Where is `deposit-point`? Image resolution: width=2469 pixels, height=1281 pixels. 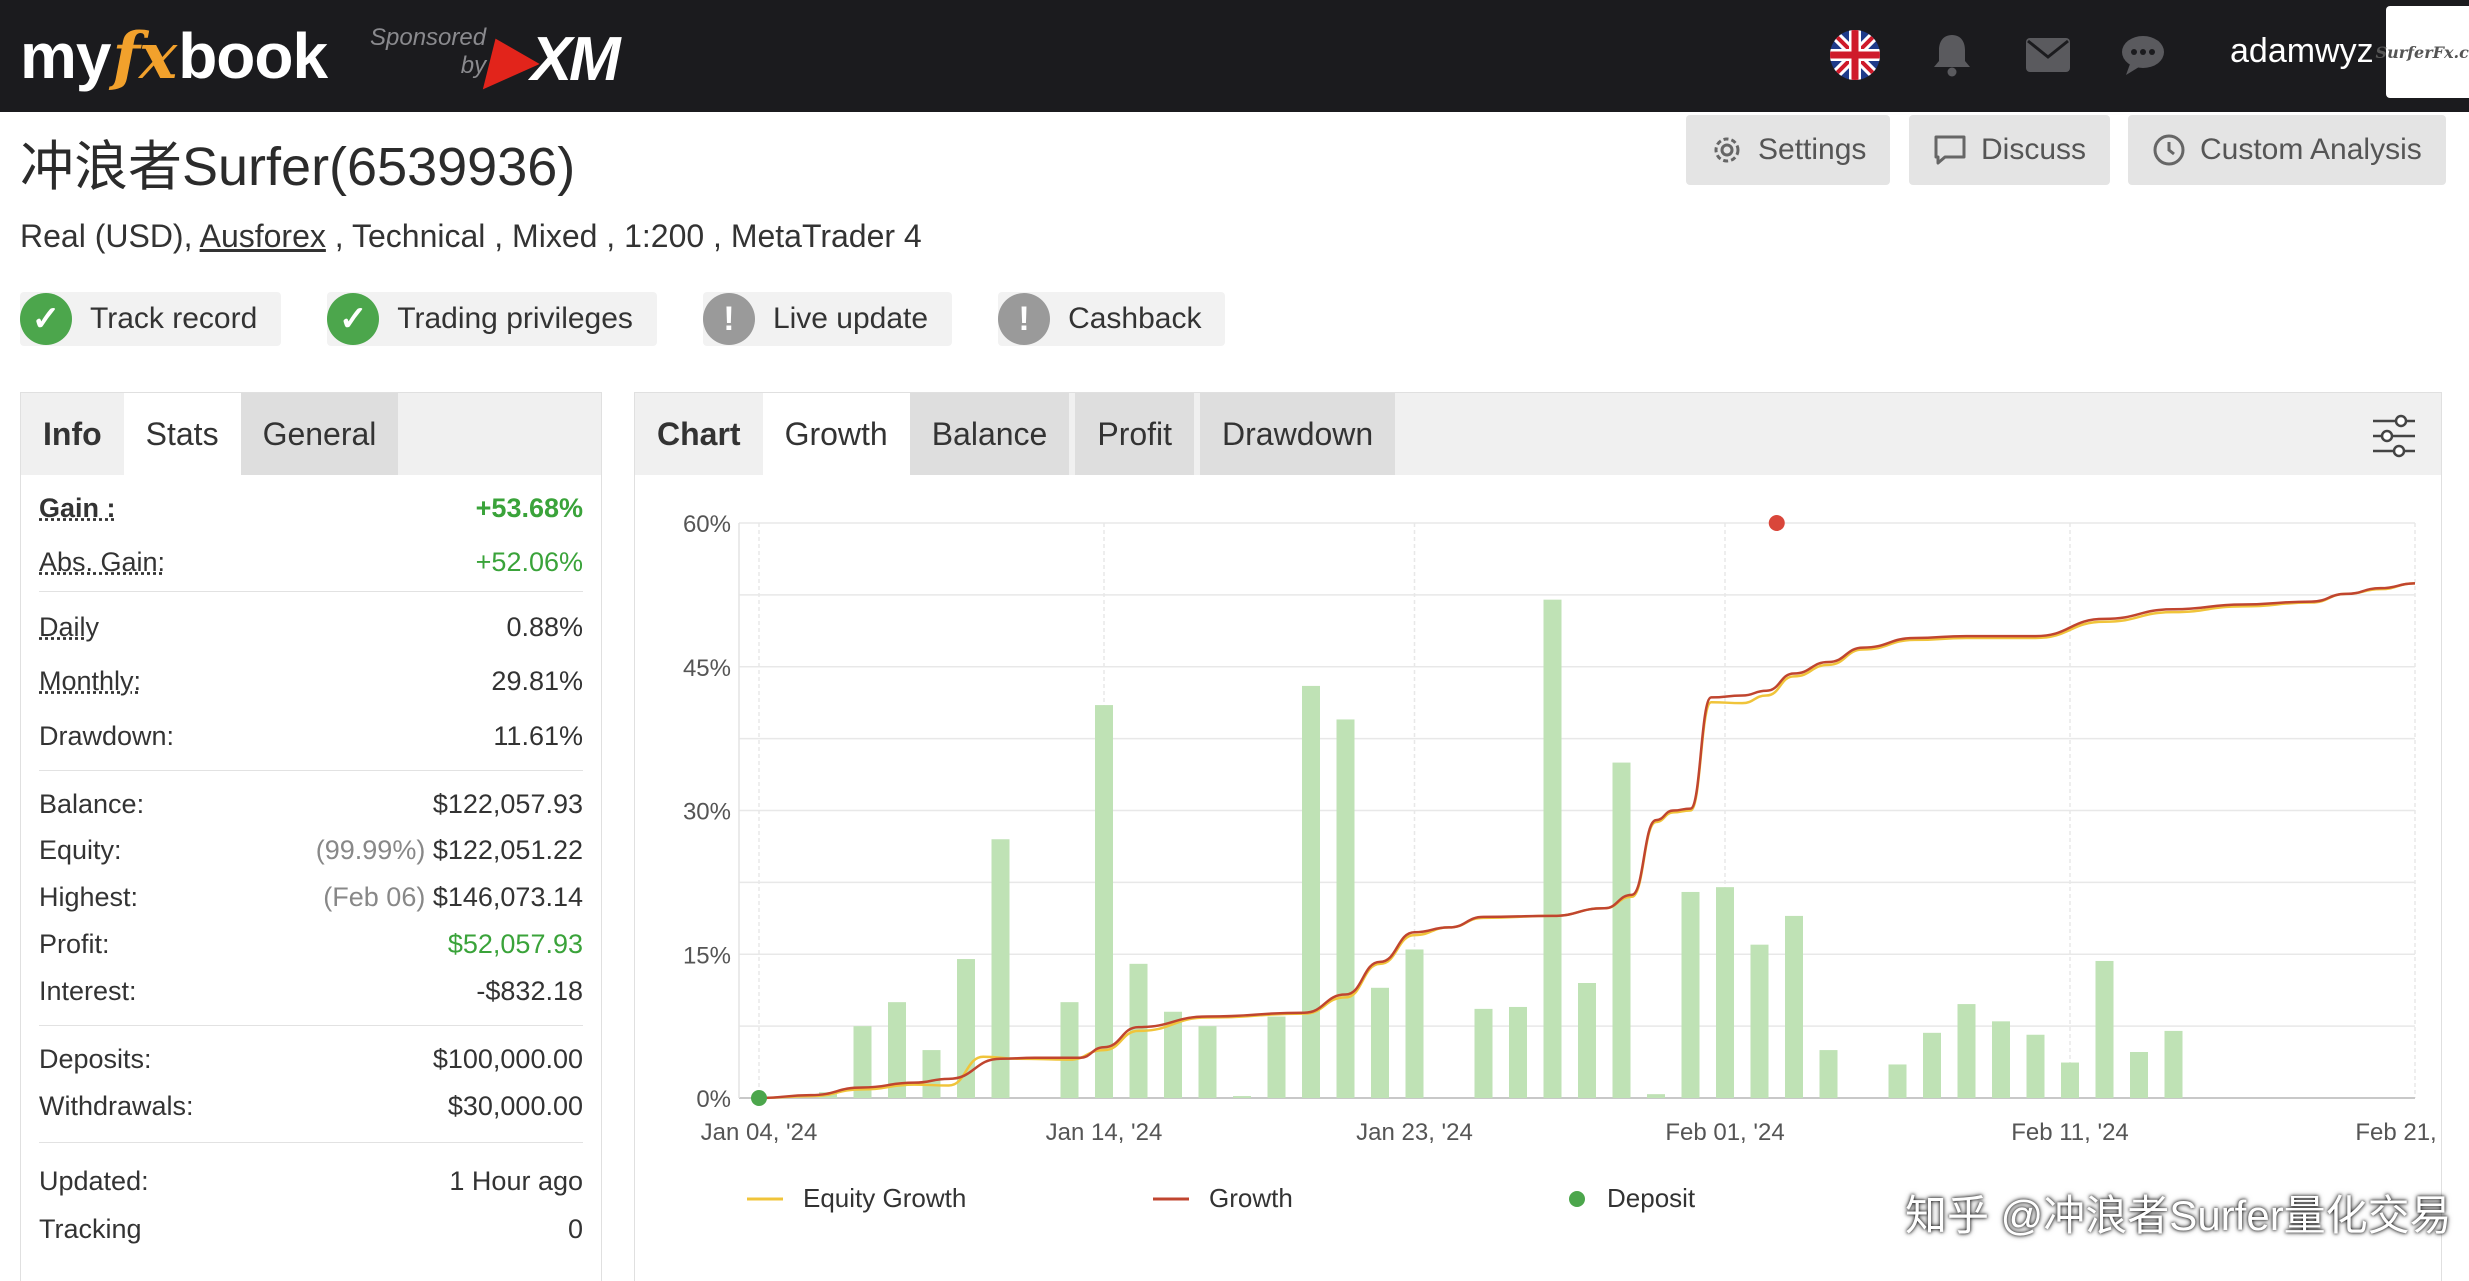
deposit-point is located at coordinates (759, 1098).